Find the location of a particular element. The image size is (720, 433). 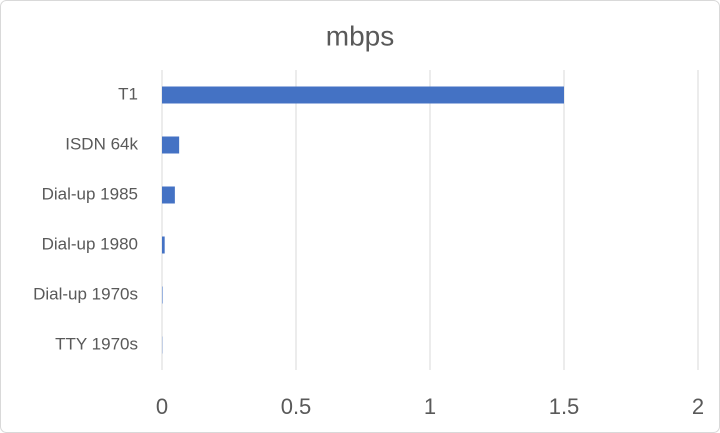

y-tick-label: TTY 1970s is located at coordinates (96, 343).